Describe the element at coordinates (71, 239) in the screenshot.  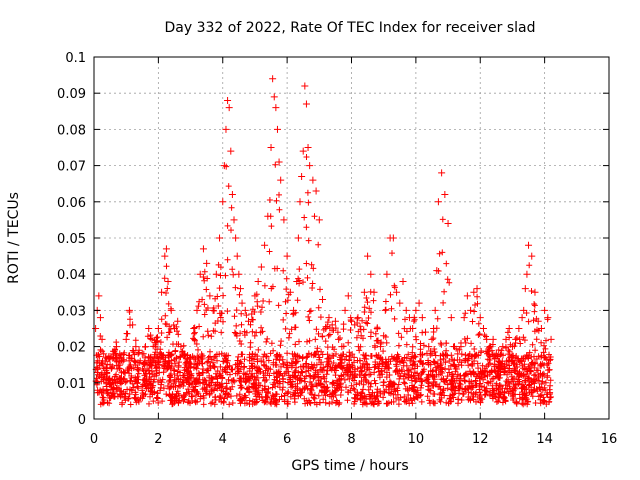
I see `y-tick-labels: 0 0.01 0.02 0.03 0.04 0.05 0.06 0.07 0.08 0.09 0.1` at that location.